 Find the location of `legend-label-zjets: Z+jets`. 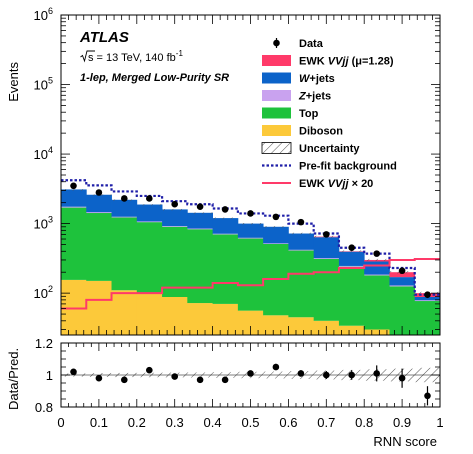

legend-label-zjets: Z+jets is located at coordinates (314, 97).